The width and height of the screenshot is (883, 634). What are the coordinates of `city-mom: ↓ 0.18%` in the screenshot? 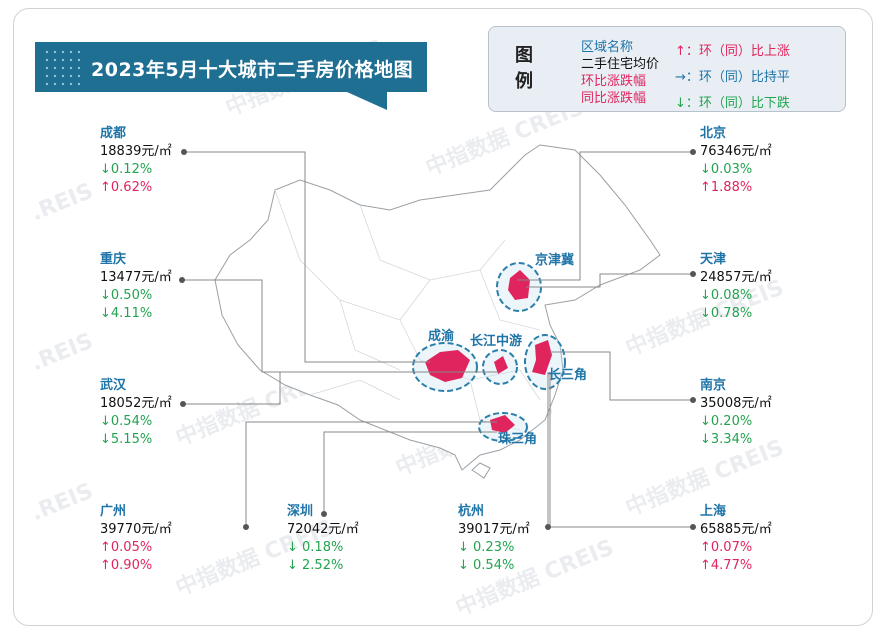 It's located at (315, 547).